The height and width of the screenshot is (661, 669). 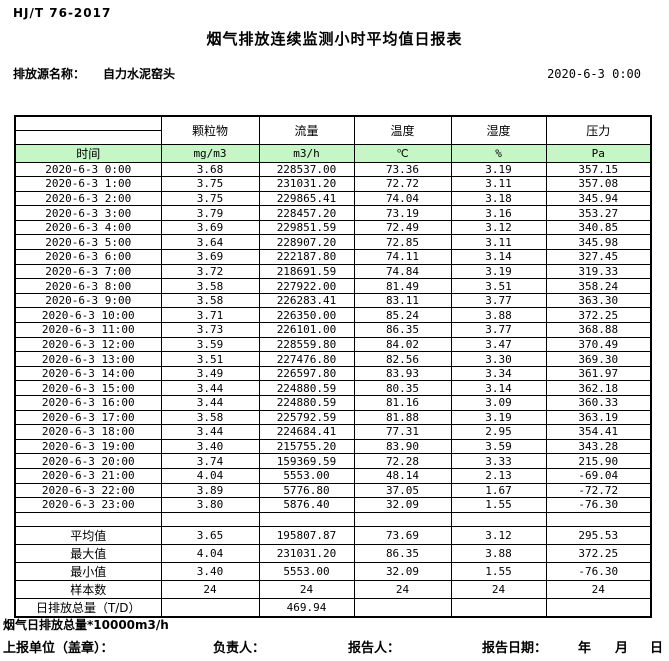 I want to click on value-cell: 226101.00, so click(x=306, y=330).